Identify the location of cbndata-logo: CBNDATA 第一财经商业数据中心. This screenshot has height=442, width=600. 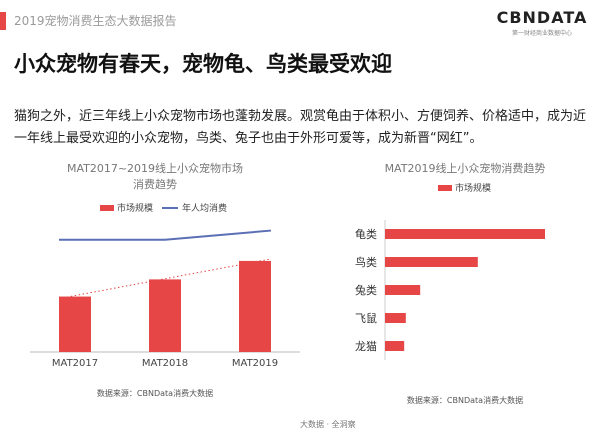
(542, 22).